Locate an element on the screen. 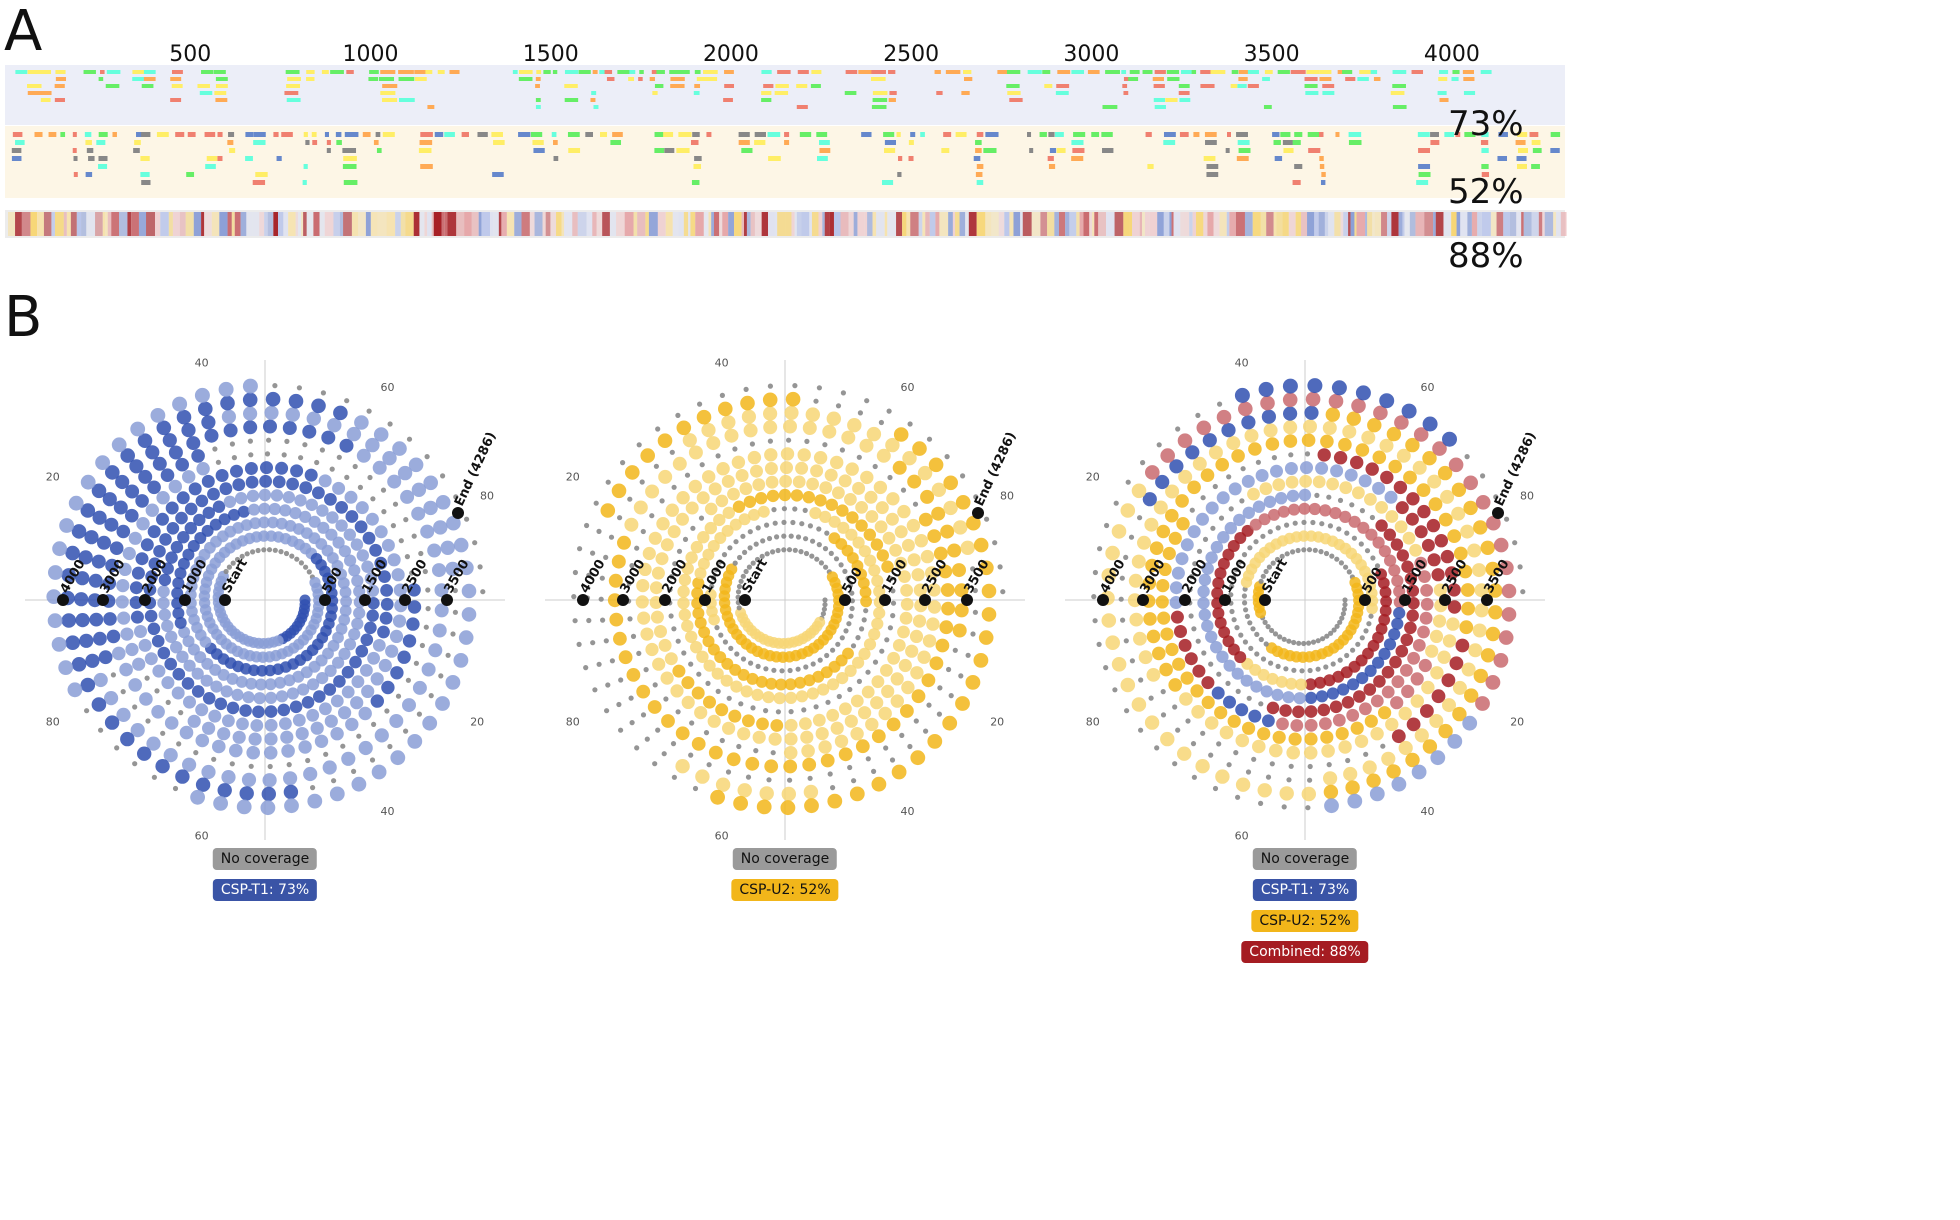  position-marker is located at coordinates (103, 600).